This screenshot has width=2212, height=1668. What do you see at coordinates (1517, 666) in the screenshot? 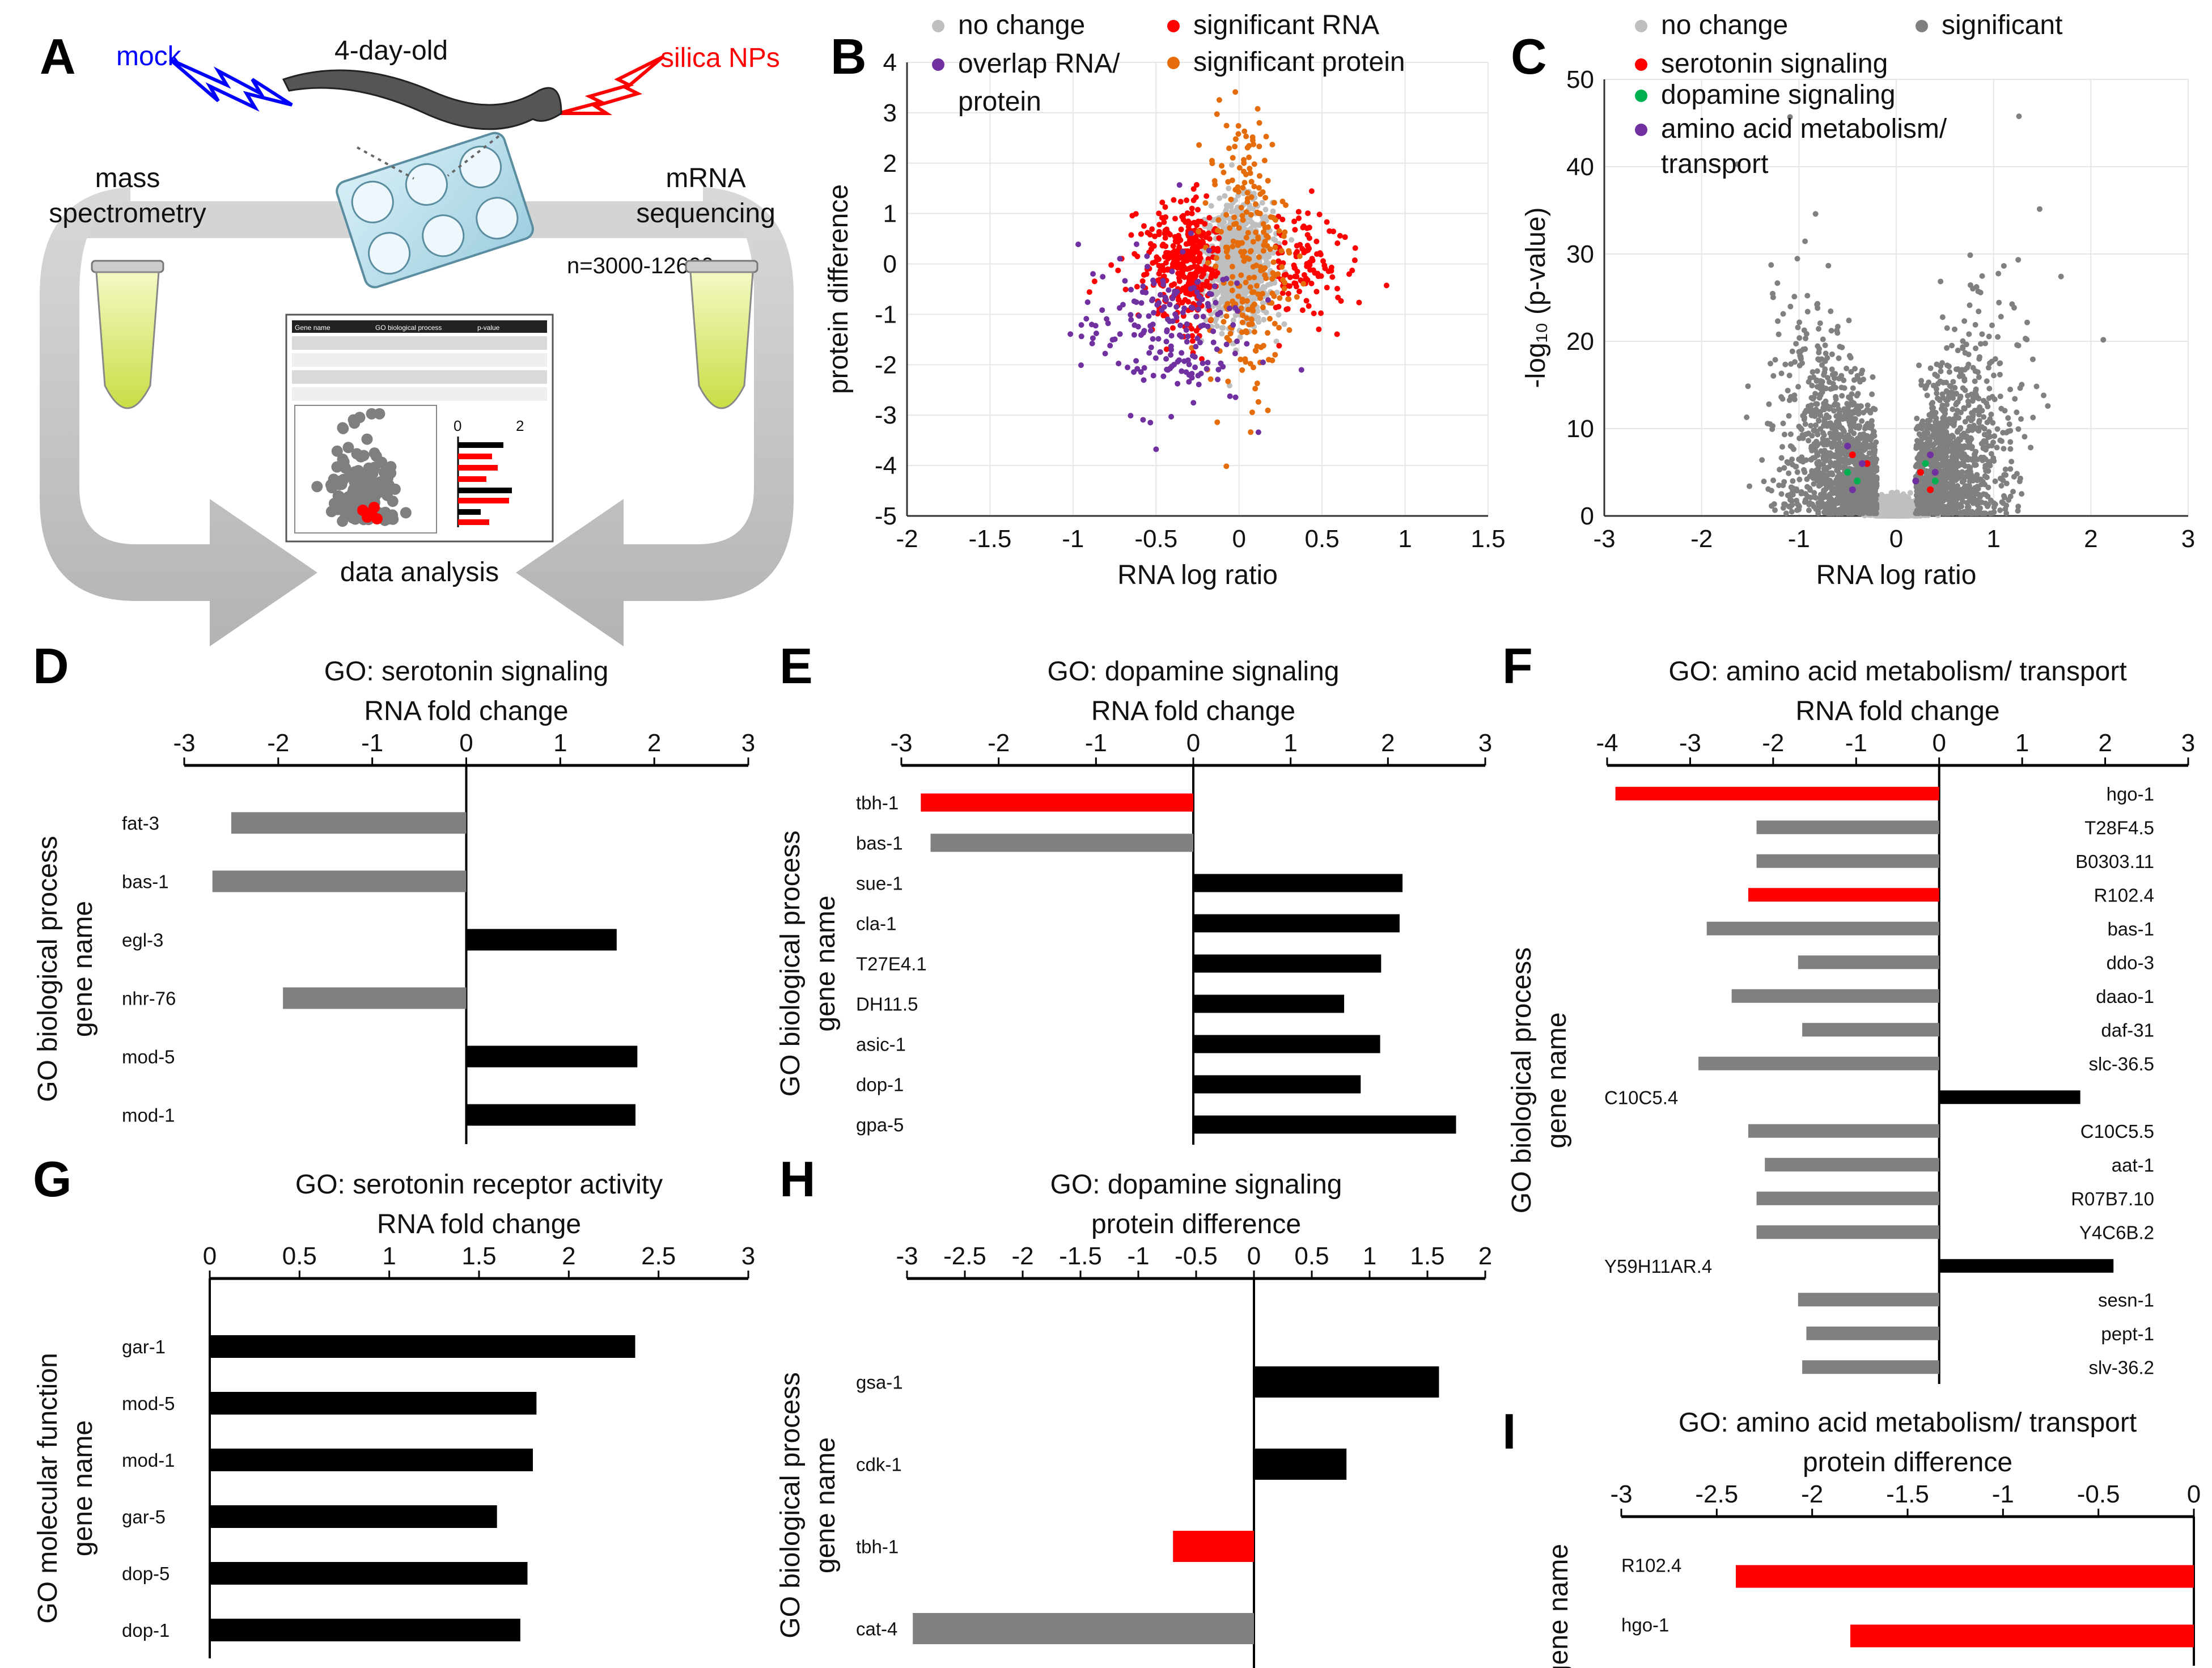
I see `panel-label-f: F` at bounding box center [1517, 666].